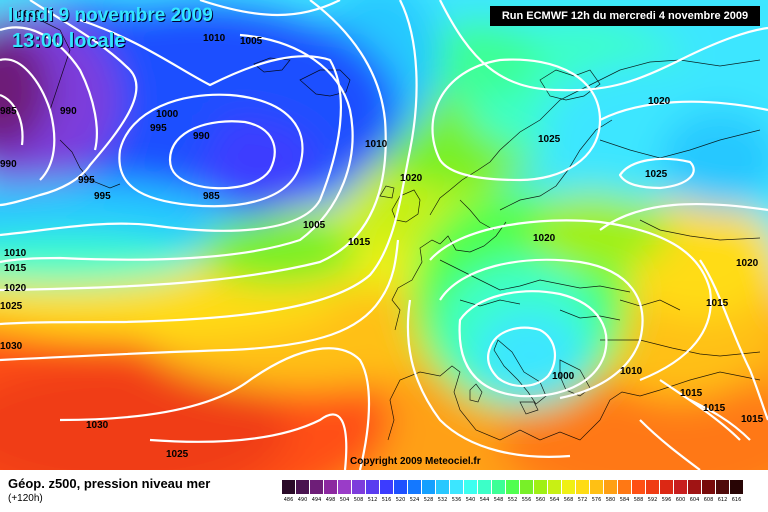  I want to click on scale-label: 596, so click(666, 500).